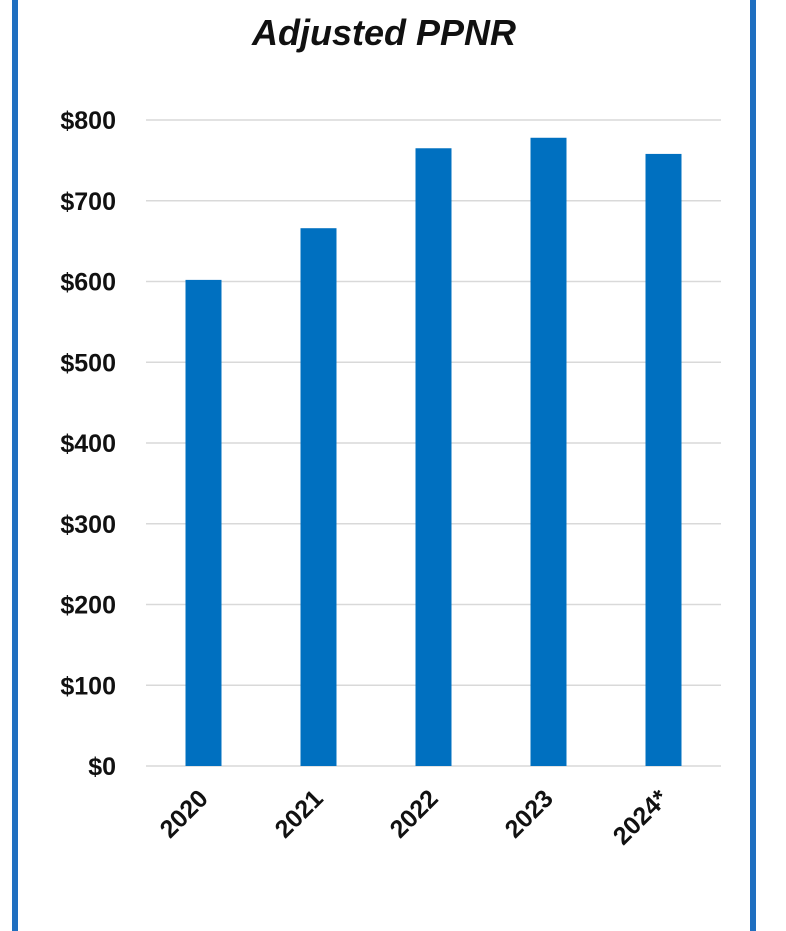 This screenshot has height=931, width=786. I want to click on bar-2024-star, so click(663, 460).